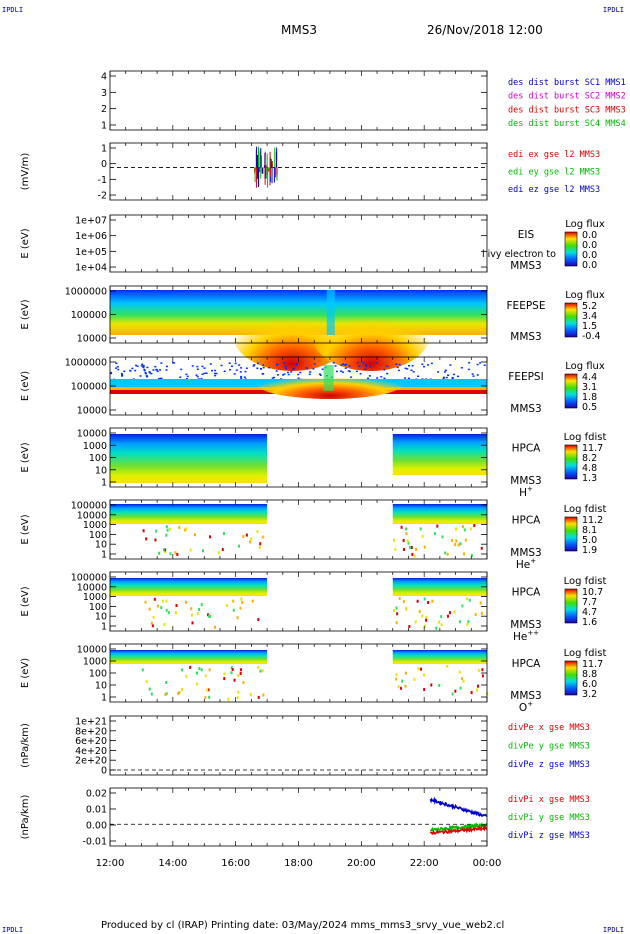  Describe the element at coordinates (95, 662) in the screenshot. I see `y-tick-label: 1000` at that location.